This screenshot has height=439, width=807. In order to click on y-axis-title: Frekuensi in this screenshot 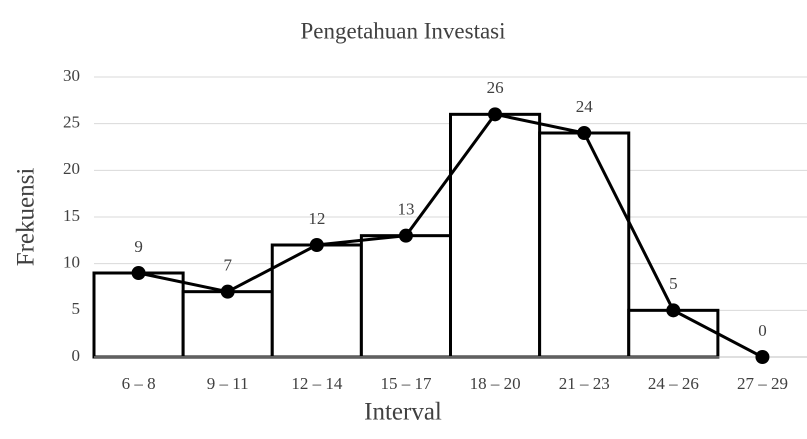, I will do `click(26, 217)`.